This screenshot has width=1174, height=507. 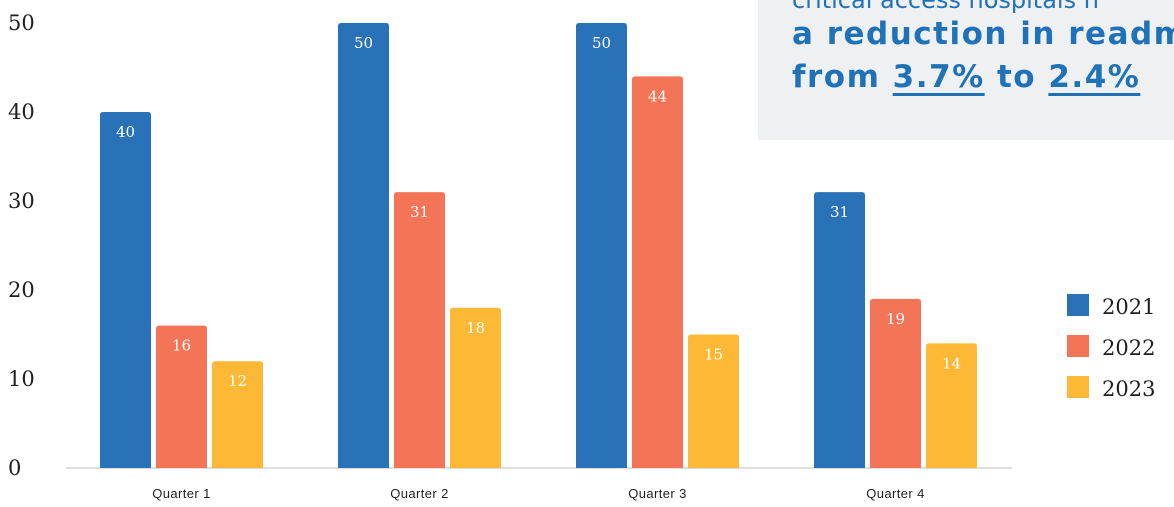 I want to click on data-label: 15, so click(x=713, y=355).